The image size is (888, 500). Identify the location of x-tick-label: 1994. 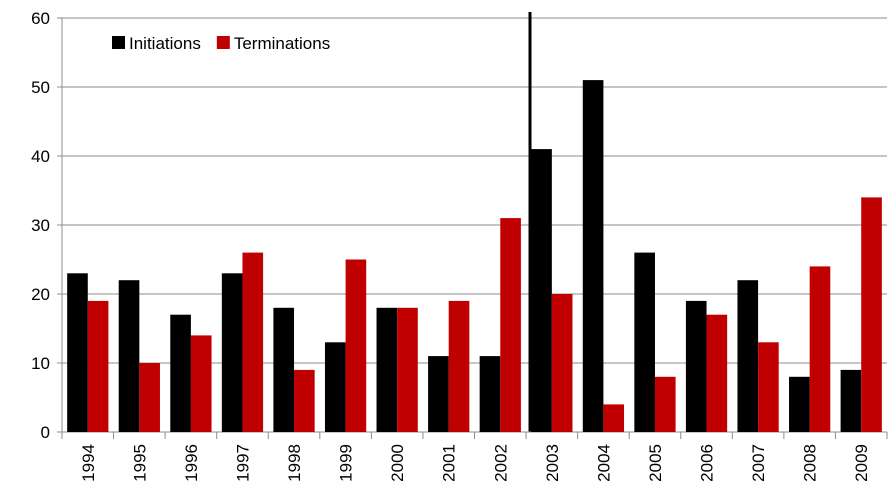
(88, 463).